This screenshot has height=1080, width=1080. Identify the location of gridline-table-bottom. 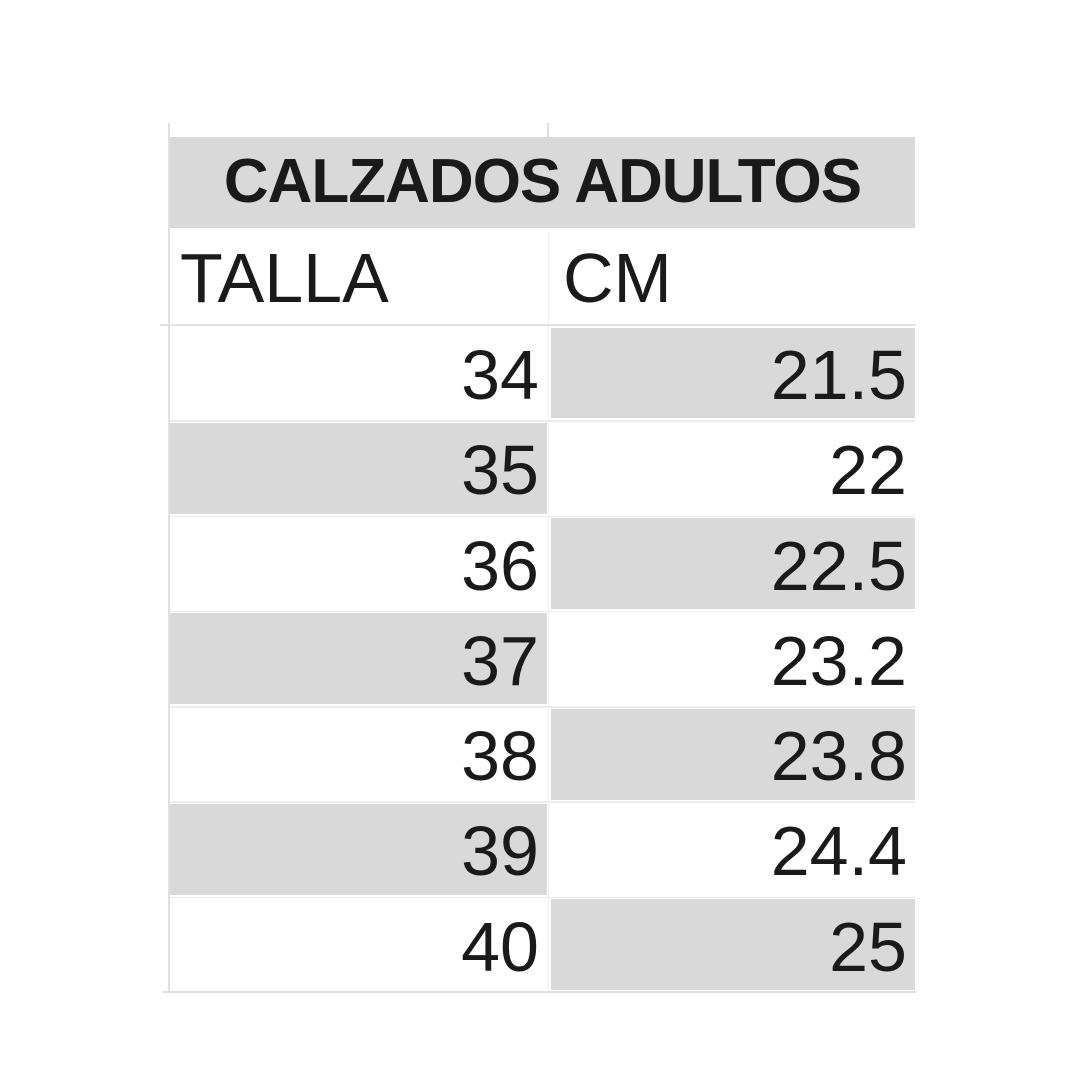
(539, 992).